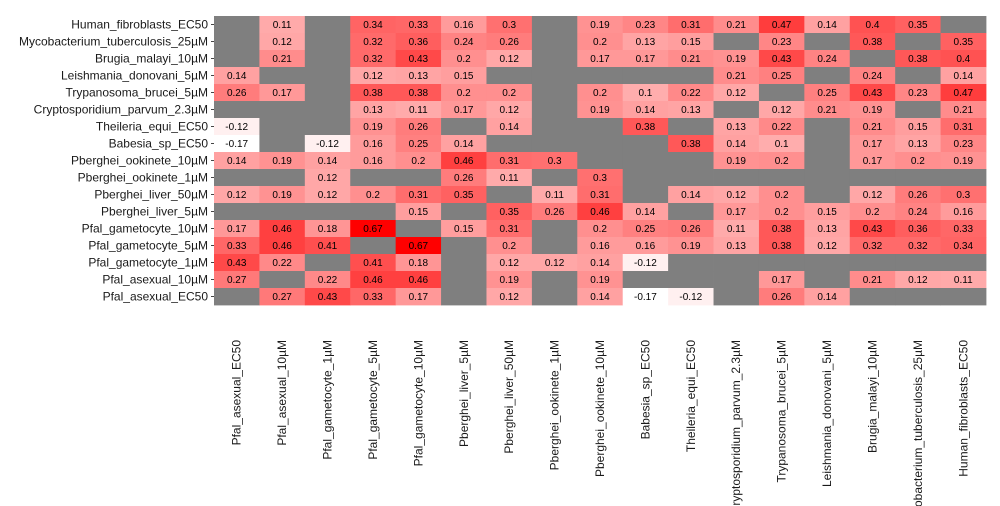  Describe the element at coordinates (373, 400) in the screenshot. I see `column-label: Pfal_gametocyte_5µM` at that location.